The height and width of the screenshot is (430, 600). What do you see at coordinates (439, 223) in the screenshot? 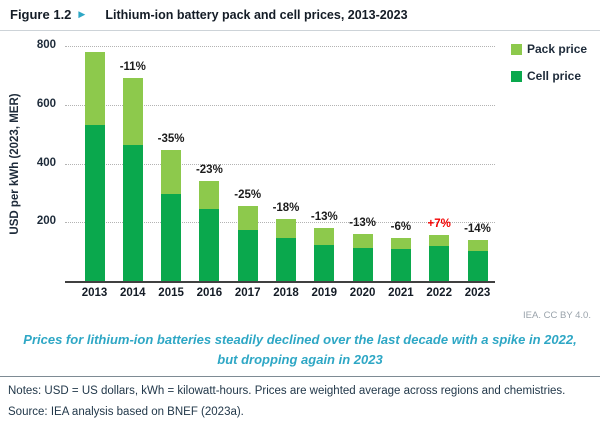
I see `change-label-2022: +7%` at bounding box center [439, 223].